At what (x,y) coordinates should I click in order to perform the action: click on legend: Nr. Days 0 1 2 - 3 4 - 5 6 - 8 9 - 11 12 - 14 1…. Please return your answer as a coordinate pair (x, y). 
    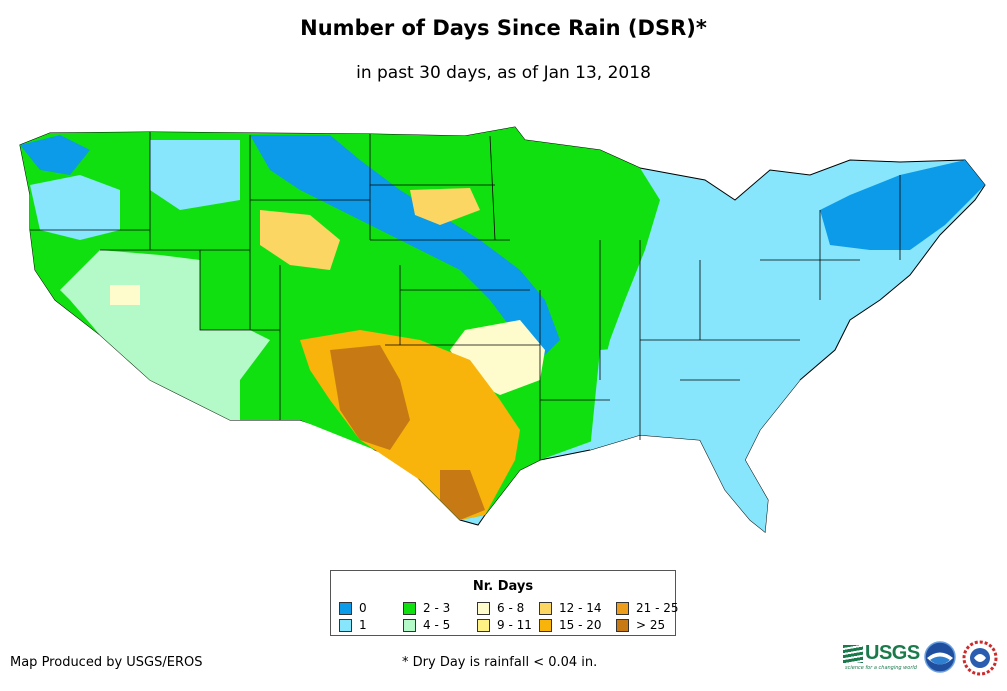
    Looking at the image, I should click on (504, 603).